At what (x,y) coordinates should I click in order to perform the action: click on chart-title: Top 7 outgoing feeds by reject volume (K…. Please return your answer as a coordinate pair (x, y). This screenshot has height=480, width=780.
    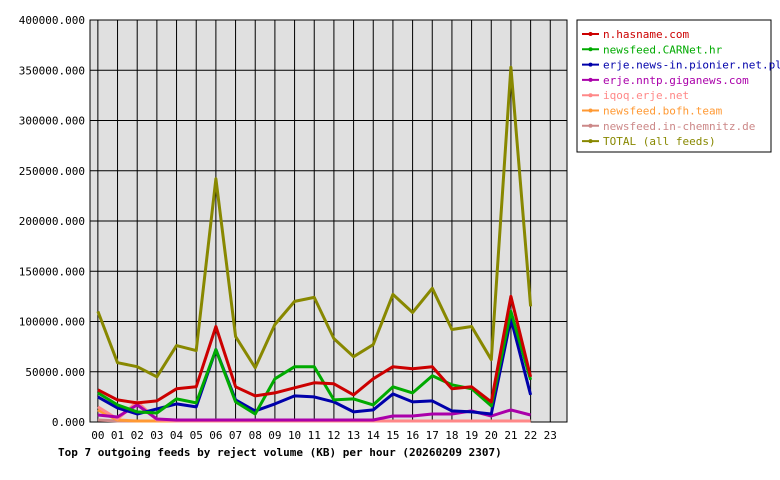
    Looking at the image, I should click on (280, 452).